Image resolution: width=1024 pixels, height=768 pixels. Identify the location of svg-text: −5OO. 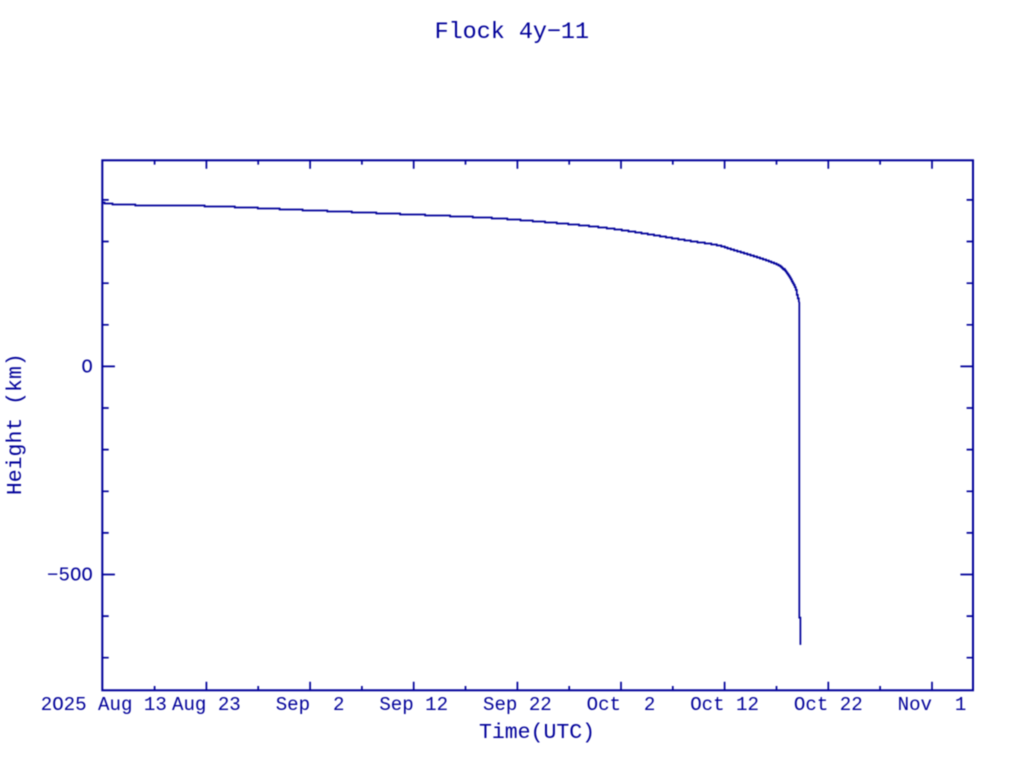
(70, 576).